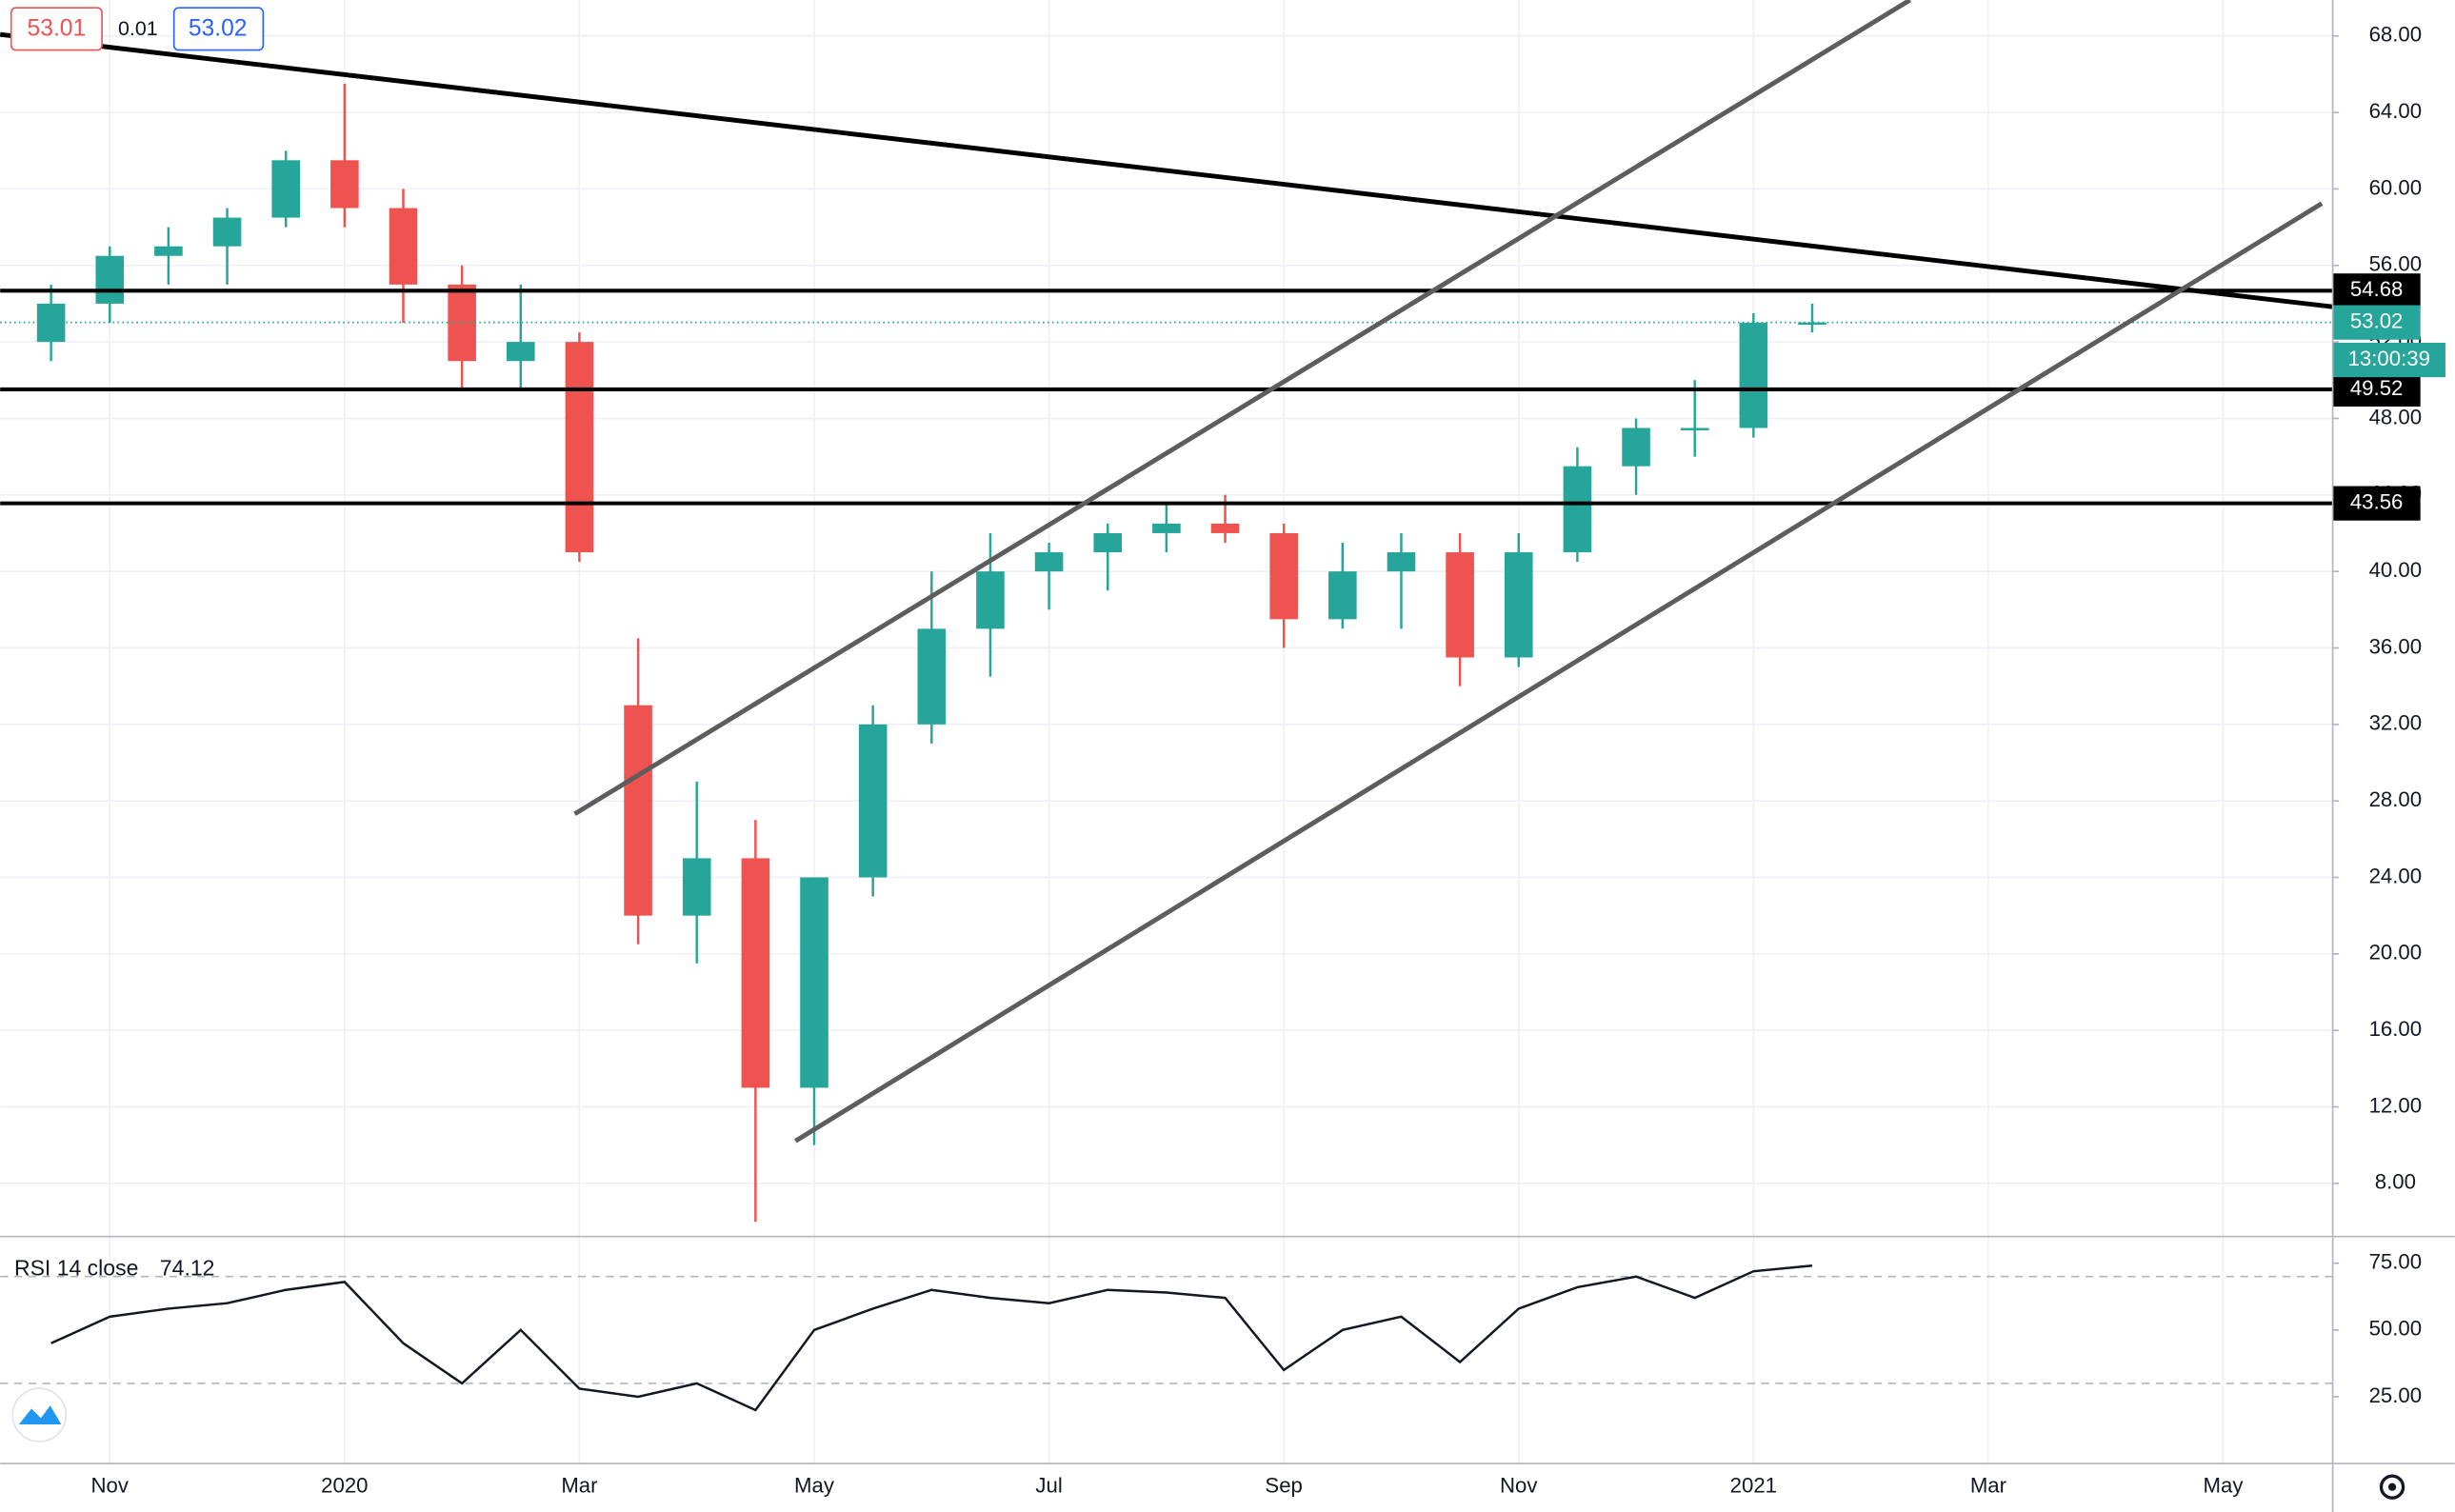 The height and width of the screenshot is (1512, 2455). I want to click on sell-price: 53.01, so click(58, 29).